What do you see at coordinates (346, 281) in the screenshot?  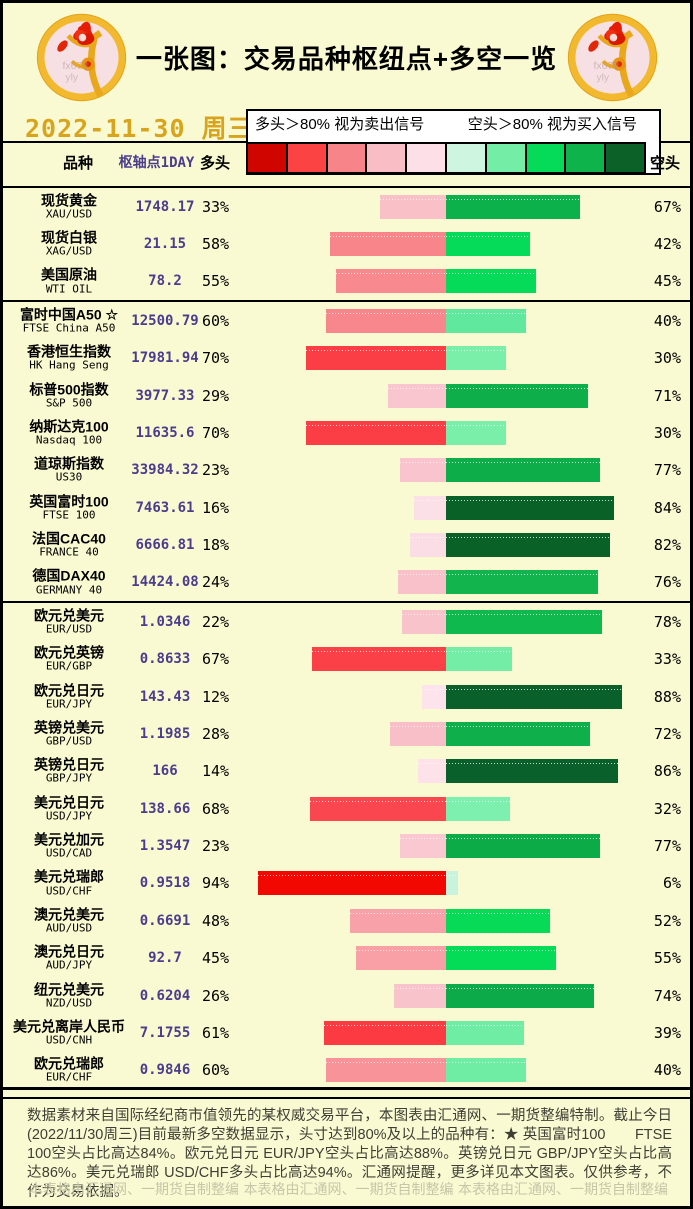 I see `table-row: 美国原油 WTI OIL 78.2 55% 45%` at bounding box center [346, 281].